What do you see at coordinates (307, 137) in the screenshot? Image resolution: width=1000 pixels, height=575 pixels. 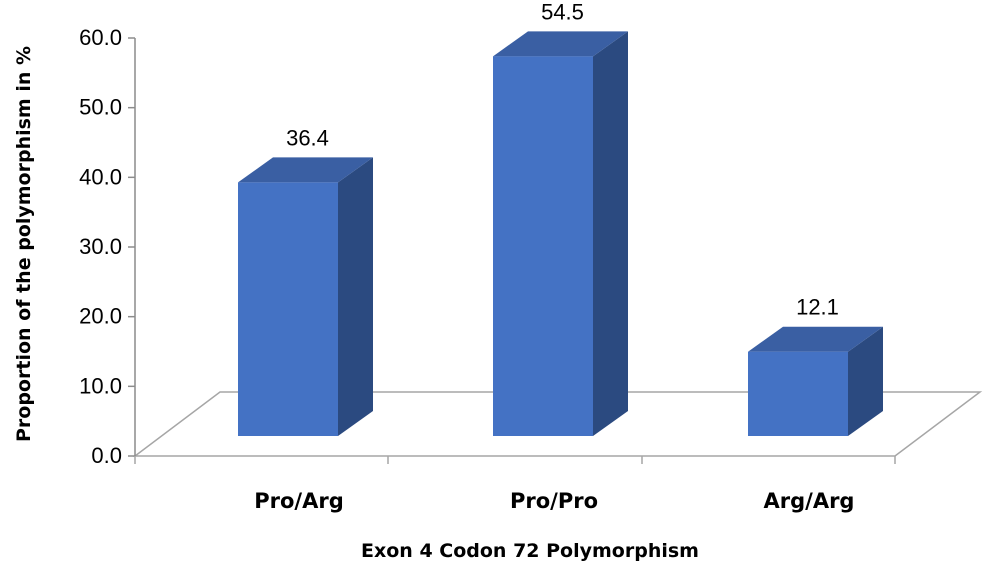 I see `data-label: 36.4` at bounding box center [307, 137].